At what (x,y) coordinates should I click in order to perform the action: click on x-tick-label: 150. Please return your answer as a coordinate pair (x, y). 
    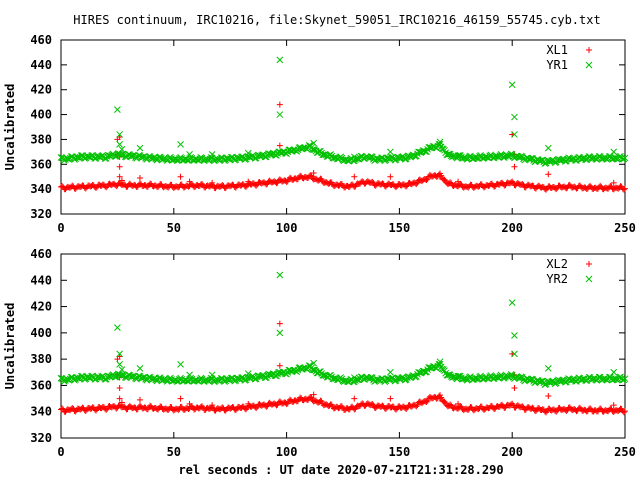
    Looking at the image, I should click on (400, 452).